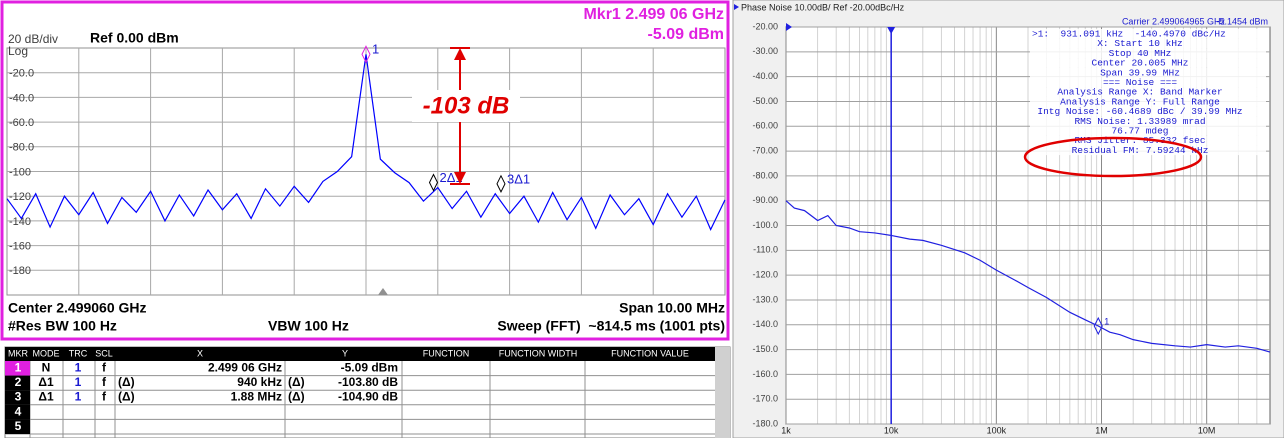  What do you see at coordinates (765, 275) in the screenshot?
I see `y-tick-label: -120.0` at bounding box center [765, 275].